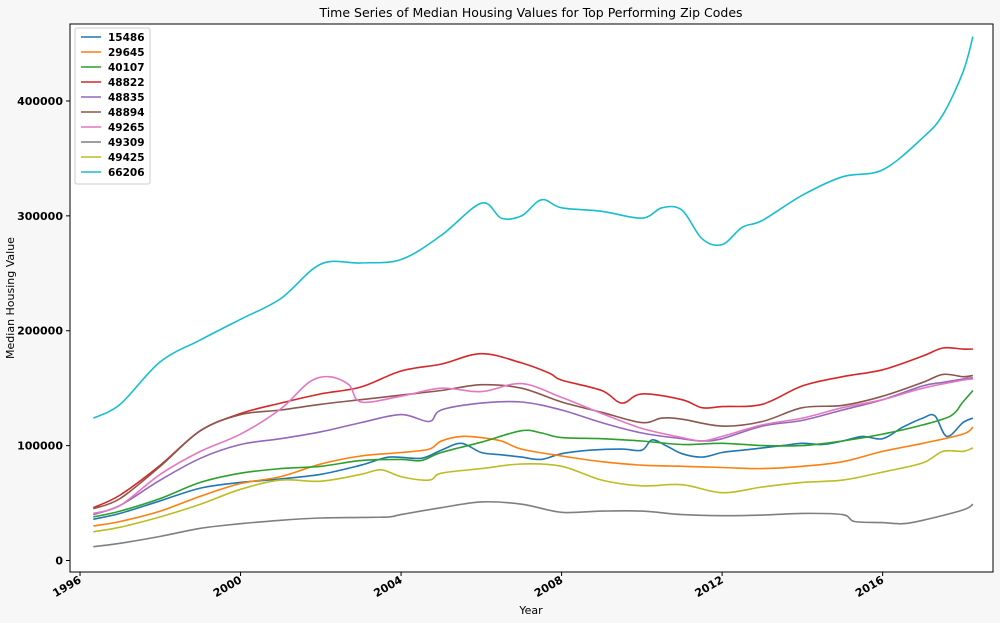  Describe the element at coordinates (10, 298) in the screenshot. I see `y-axis-label: Median Housing Value` at that location.